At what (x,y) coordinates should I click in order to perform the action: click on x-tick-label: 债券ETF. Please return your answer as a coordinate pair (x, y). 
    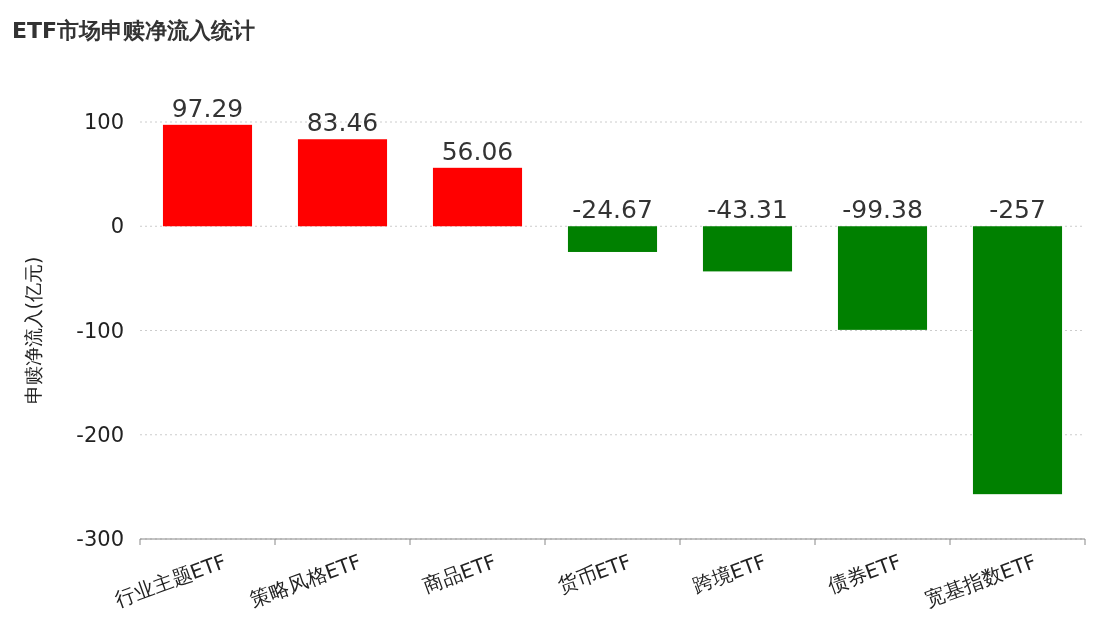
    Looking at the image, I should click on (864, 573).